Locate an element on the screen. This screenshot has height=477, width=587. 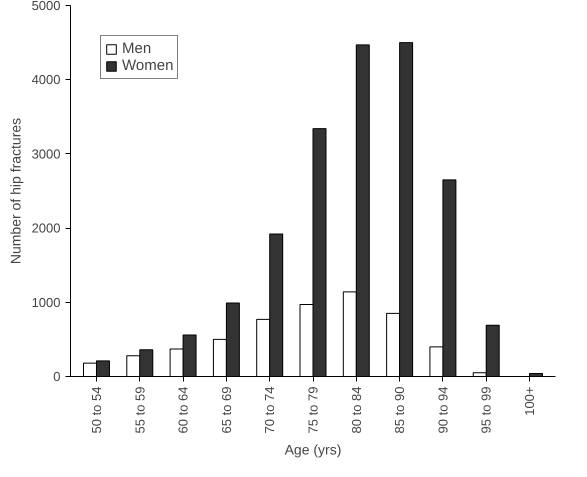
x-tick-label: 50 to 54 is located at coordinates (96, 410).